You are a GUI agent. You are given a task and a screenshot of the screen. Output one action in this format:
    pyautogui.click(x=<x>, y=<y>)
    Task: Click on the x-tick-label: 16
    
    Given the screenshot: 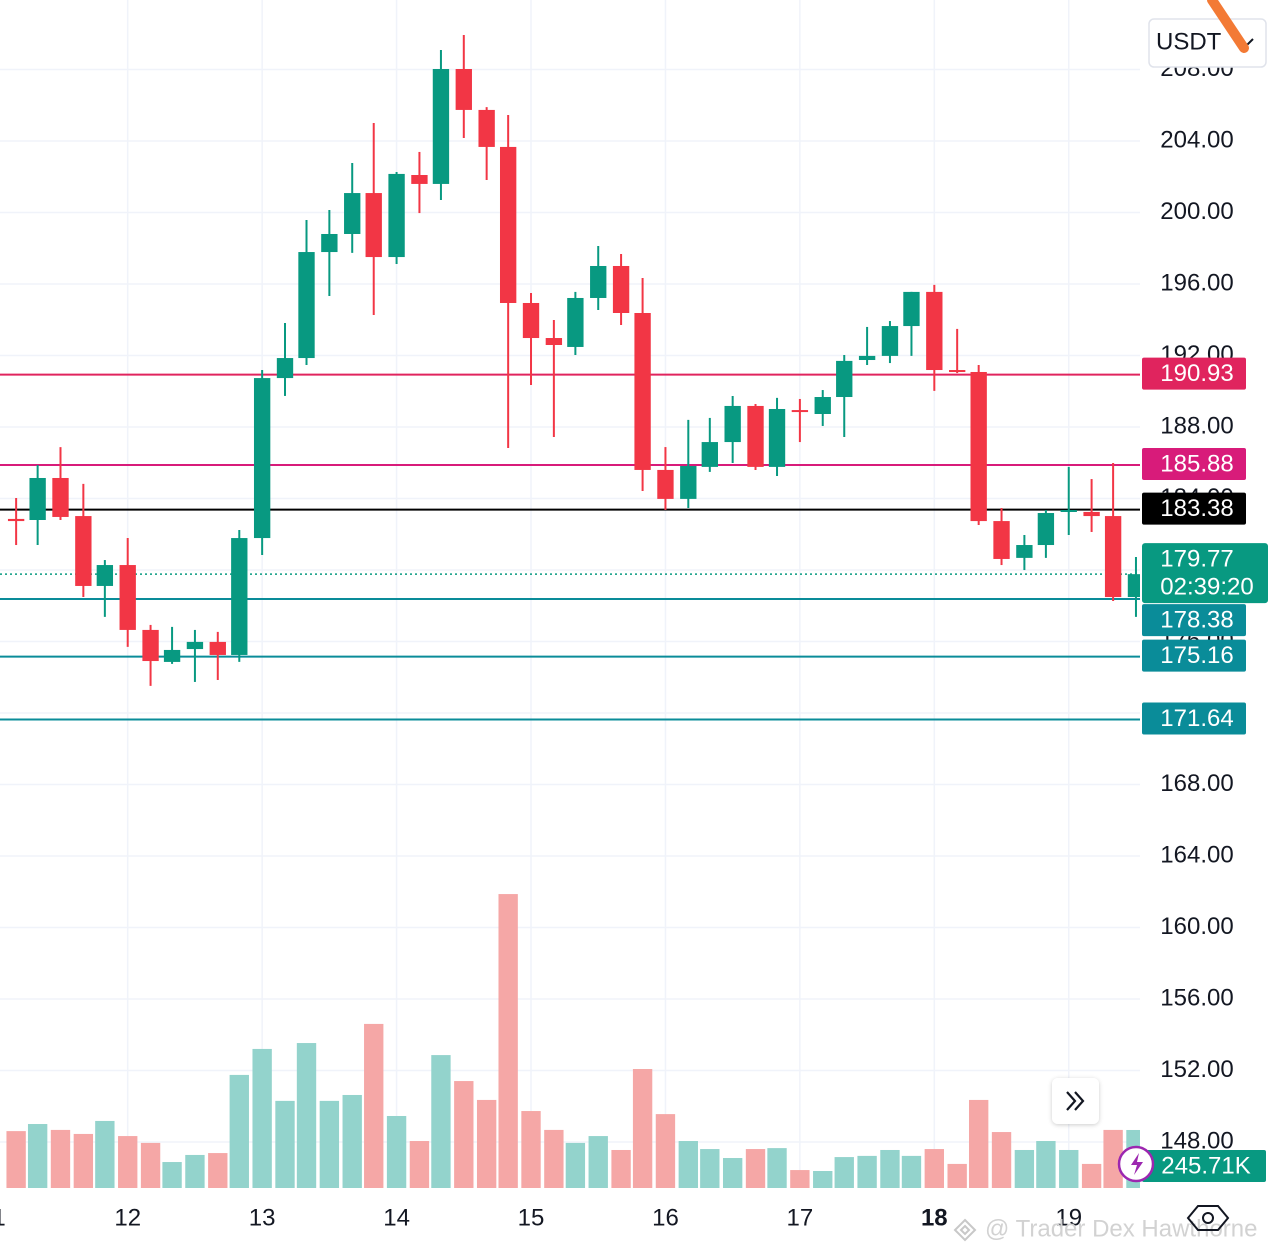 What is the action you would take?
    pyautogui.click(x=665, y=1217)
    